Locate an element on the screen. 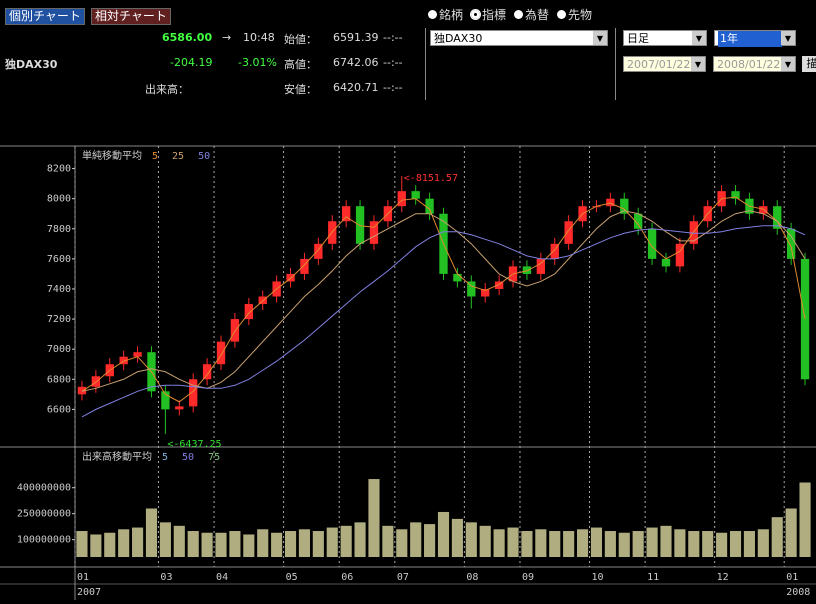 The height and width of the screenshot is (604, 816). time: 10:48 is located at coordinates (259, 37).